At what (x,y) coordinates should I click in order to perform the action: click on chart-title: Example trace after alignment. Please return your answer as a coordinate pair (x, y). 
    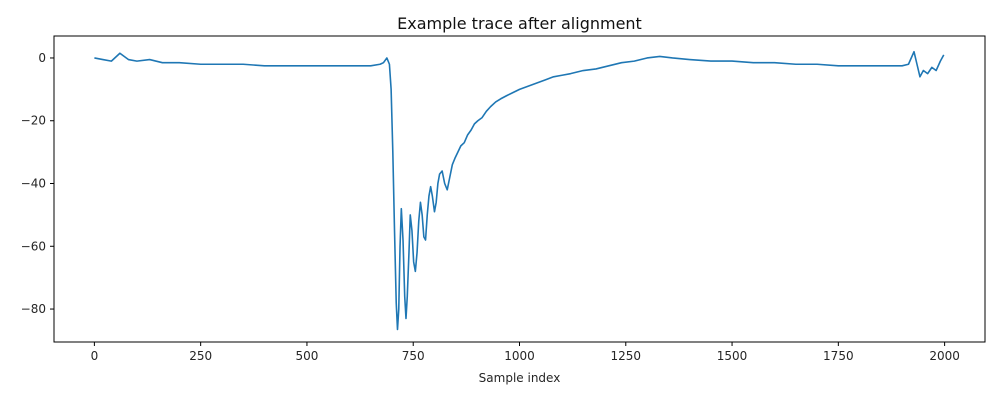
    Looking at the image, I should click on (519, 23).